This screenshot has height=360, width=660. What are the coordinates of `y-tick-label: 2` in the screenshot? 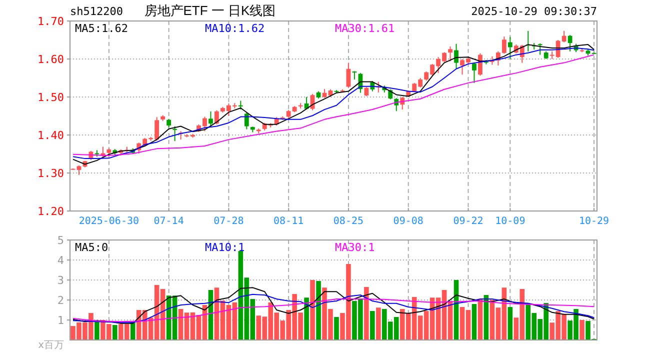 It's located at (60, 300).